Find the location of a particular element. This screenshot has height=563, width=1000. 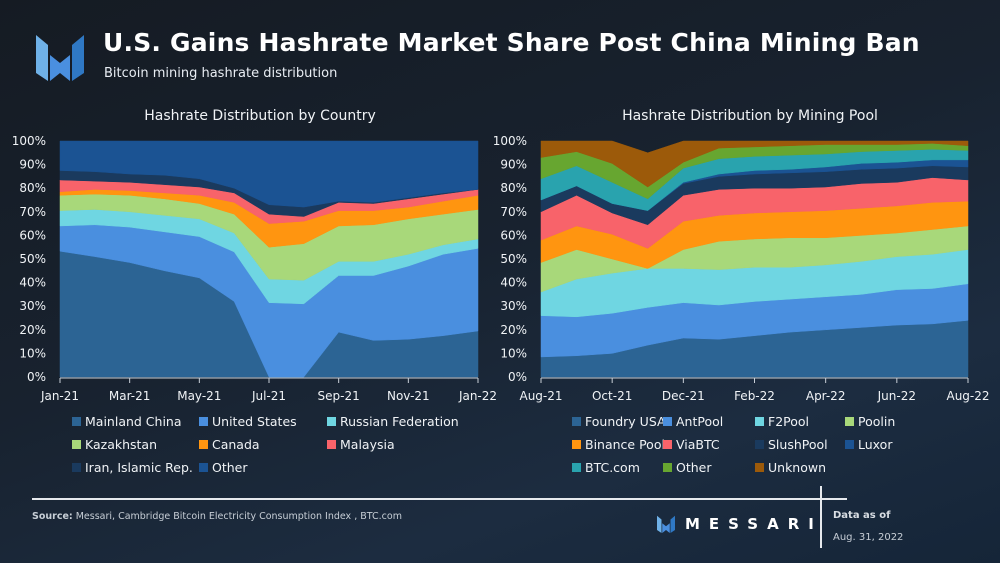

country-y-tick-label: 80% is located at coordinates (32, 188).